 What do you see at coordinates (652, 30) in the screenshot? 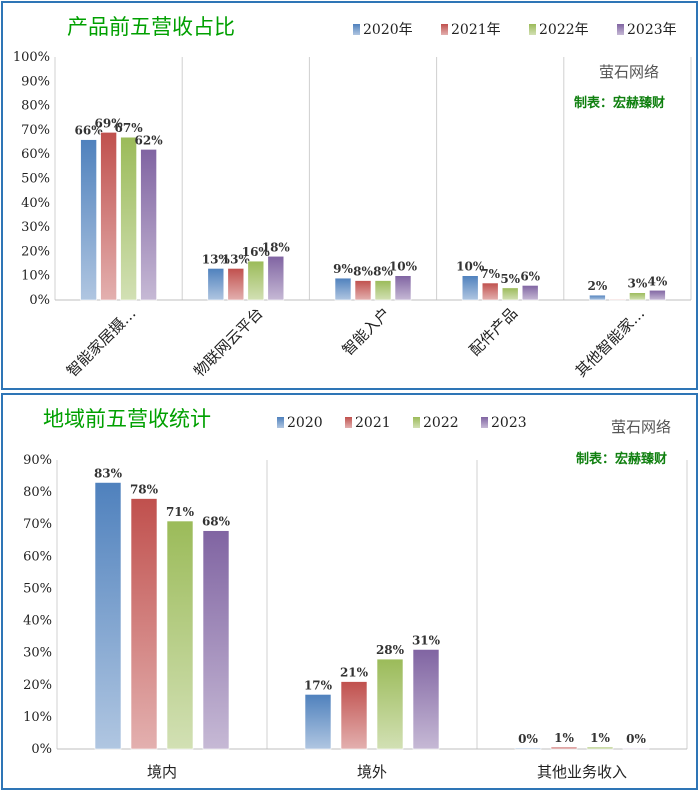
I see `legend-label: 2023年` at bounding box center [652, 30].